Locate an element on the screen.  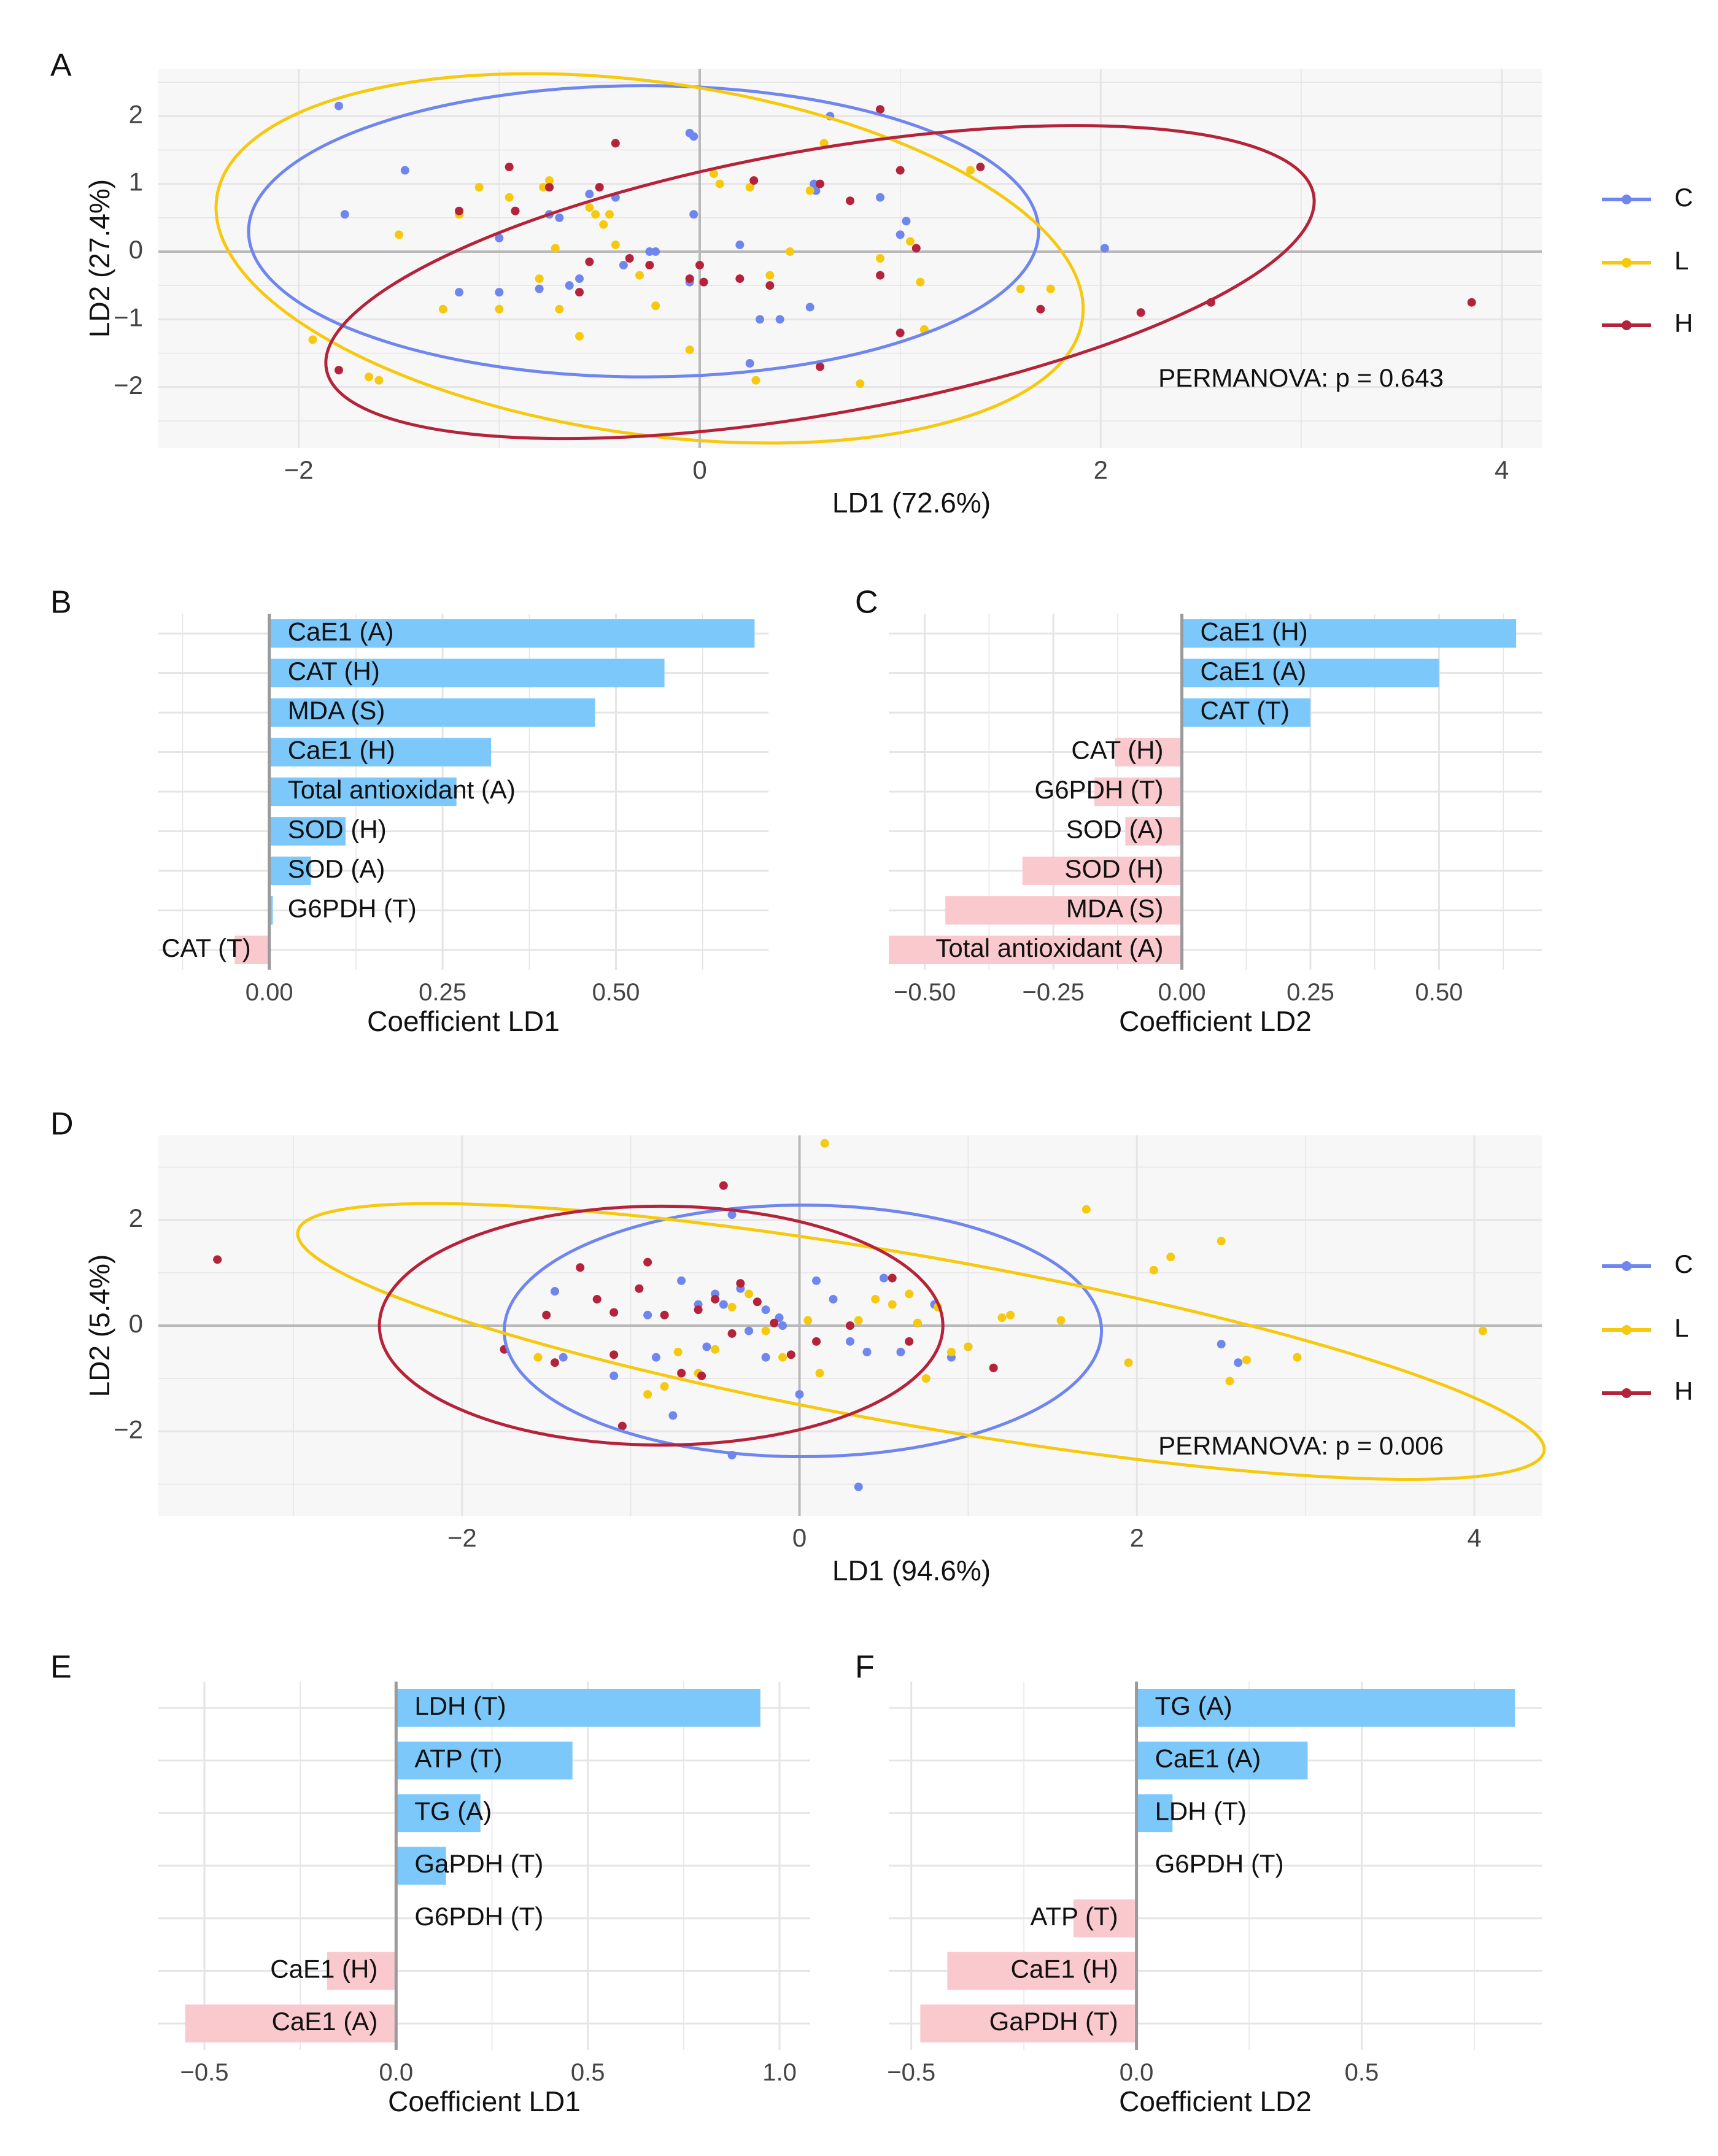
plot-background is located at coordinates (850, 258).